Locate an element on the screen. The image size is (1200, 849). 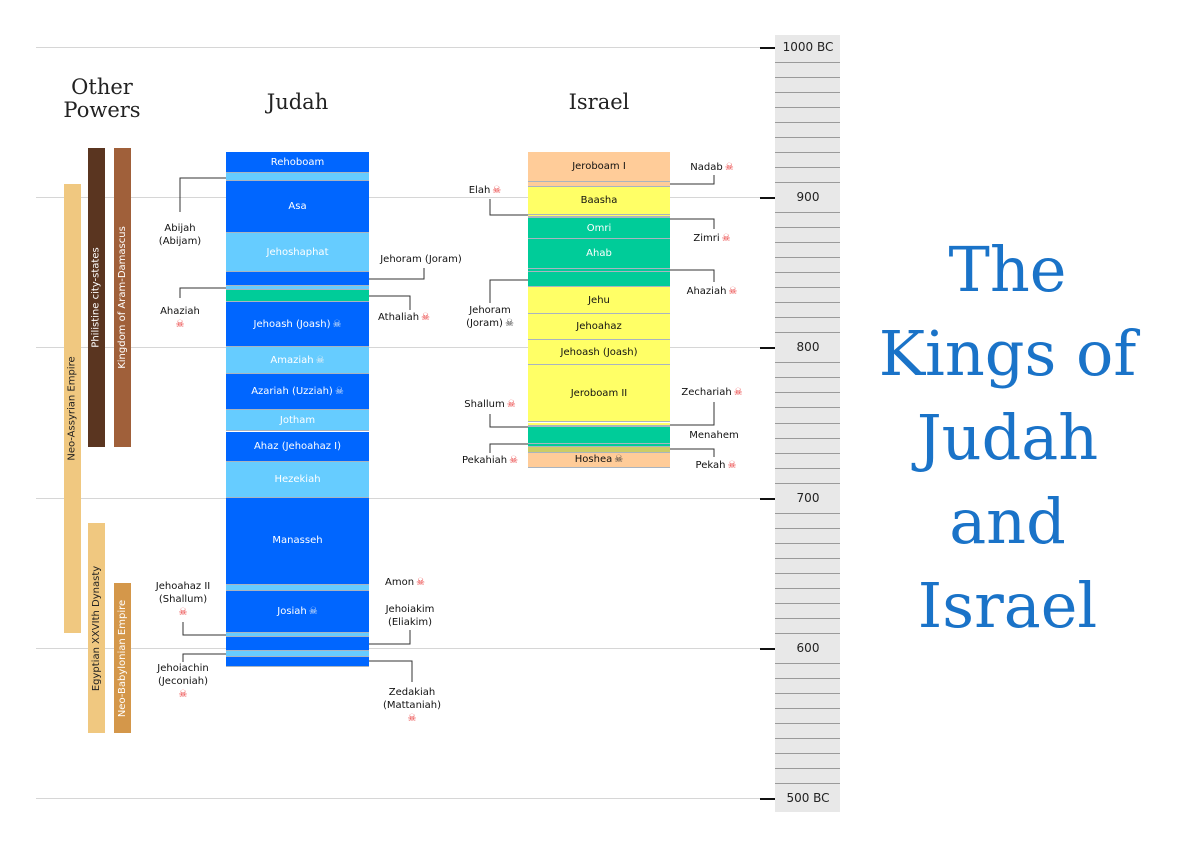
king-name-line: Pekah ☠ is located at coordinates (716, 465).